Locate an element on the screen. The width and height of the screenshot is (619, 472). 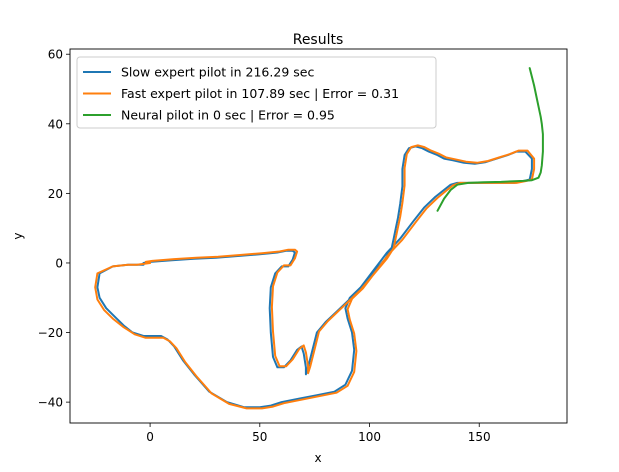
chart-title: Results is located at coordinates (318, 40).